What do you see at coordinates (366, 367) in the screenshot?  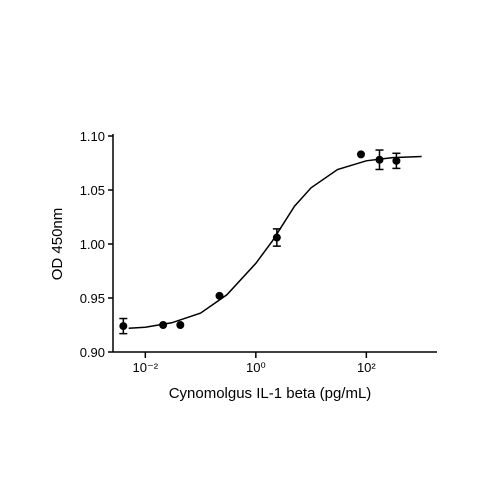 I see `x-tick-label: 10²` at bounding box center [366, 367].